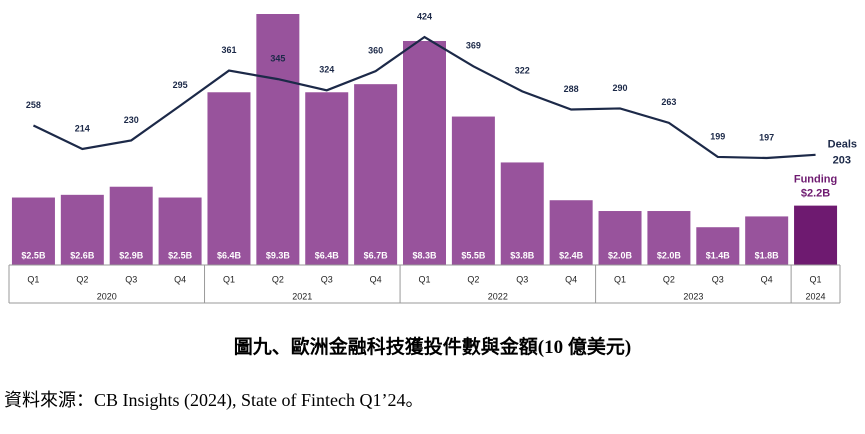 Image resolution: width=865 pixels, height=434 pixels. What do you see at coordinates (107, 296) in the screenshot?
I see `x-group-label: 2020` at bounding box center [107, 296].